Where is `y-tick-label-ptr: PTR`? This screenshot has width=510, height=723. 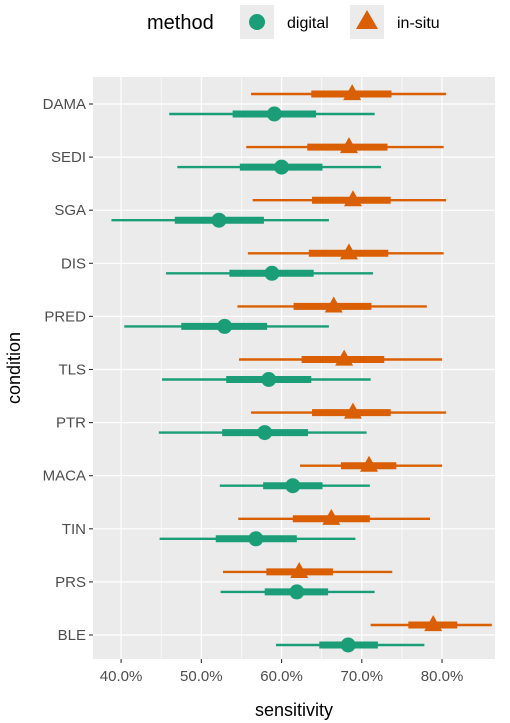
y-tick-label-ptr: PTR is located at coordinates (71, 423).